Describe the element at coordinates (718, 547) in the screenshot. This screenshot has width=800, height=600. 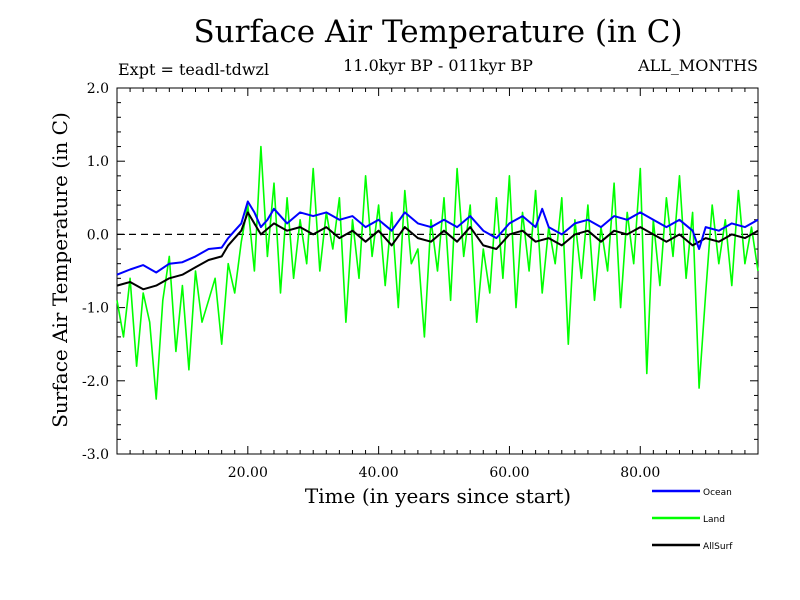
I see `legend-label-allsurf: AllSurf` at that location.